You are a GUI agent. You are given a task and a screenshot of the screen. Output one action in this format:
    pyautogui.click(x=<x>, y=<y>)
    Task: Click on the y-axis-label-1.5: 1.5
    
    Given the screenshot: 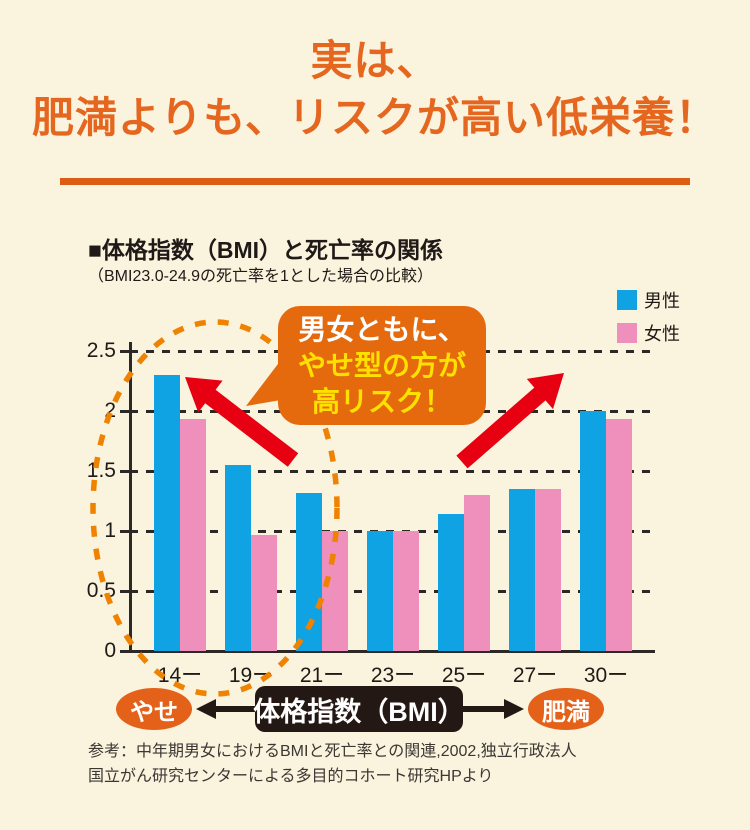 What is the action you would take?
    pyautogui.click(x=101, y=470)
    